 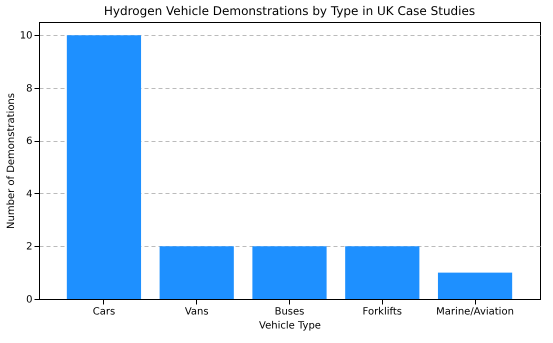 What do you see at coordinates (289, 312) in the screenshot?
I see `x-tick-label: Buses` at bounding box center [289, 312].